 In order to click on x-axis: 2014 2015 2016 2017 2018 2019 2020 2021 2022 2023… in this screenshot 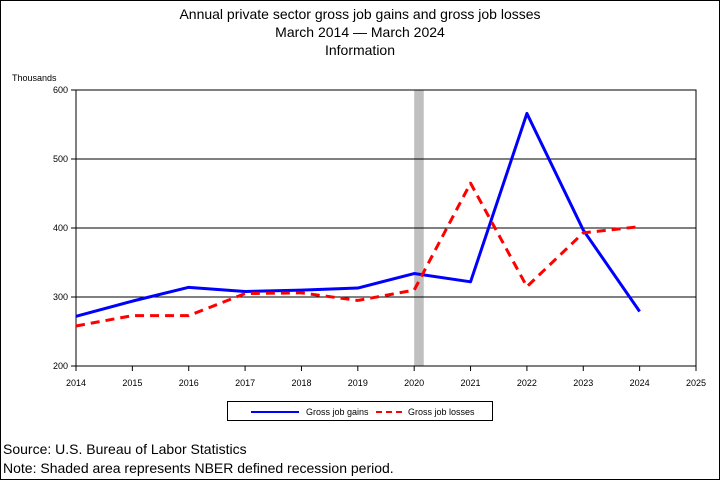, I will do `click(386, 377)`.